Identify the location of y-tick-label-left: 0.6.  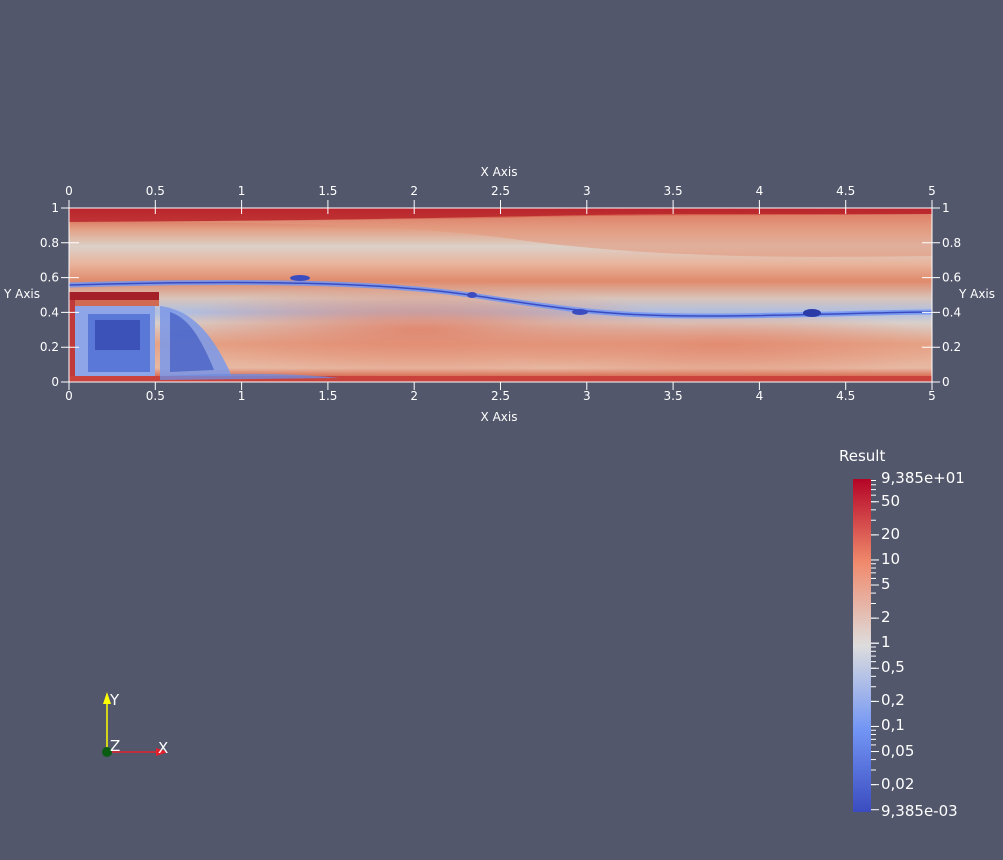
(49, 278).